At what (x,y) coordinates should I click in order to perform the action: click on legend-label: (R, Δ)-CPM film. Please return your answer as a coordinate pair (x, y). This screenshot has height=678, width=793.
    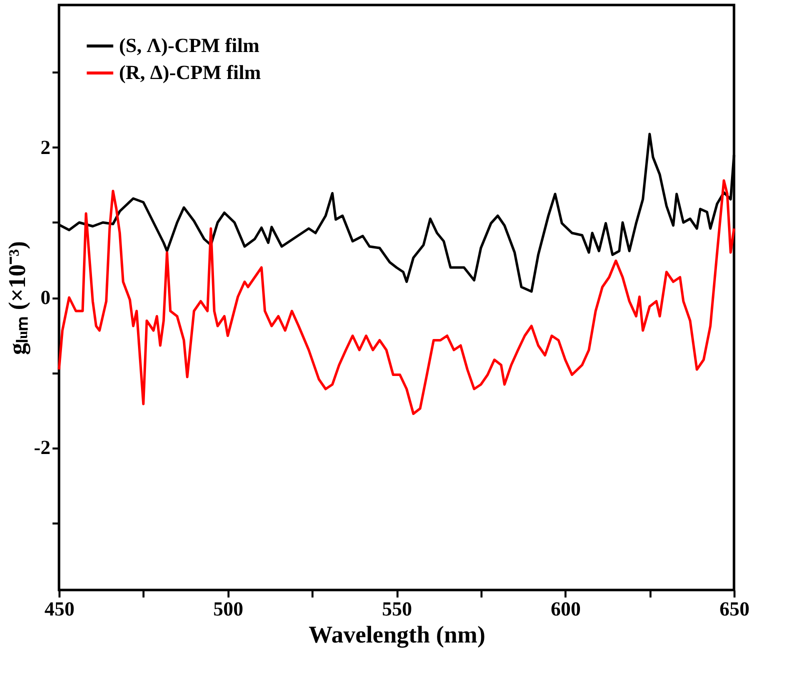
    Looking at the image, I should click on (190, 73).